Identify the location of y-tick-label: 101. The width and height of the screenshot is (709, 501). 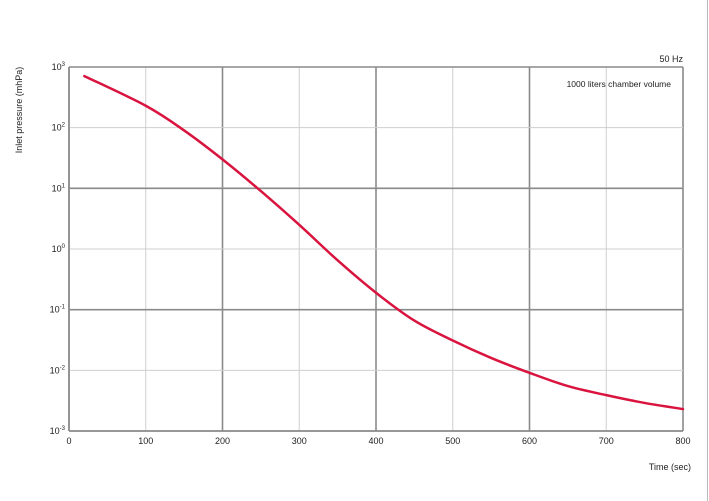
(59, 188).